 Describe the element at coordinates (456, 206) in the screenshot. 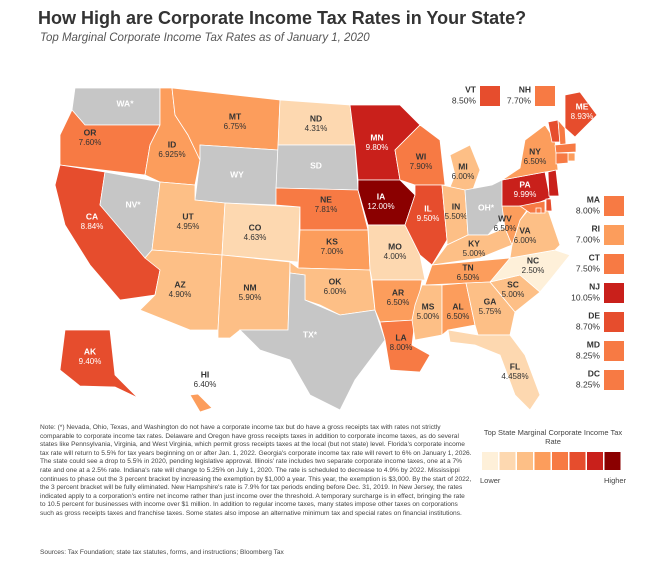

I see `state-label: IN` at that location.